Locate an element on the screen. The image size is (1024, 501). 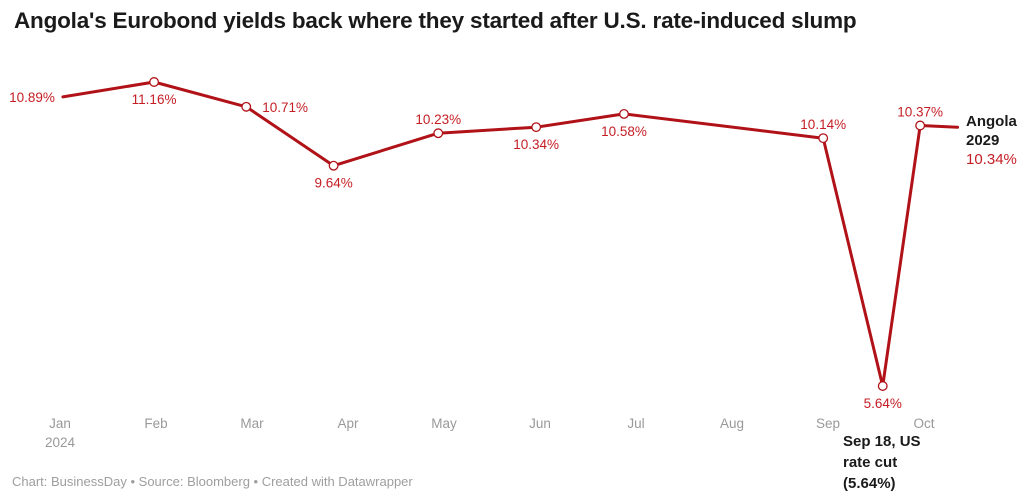
x-axis-label: May is located at coordinates (444, 423).